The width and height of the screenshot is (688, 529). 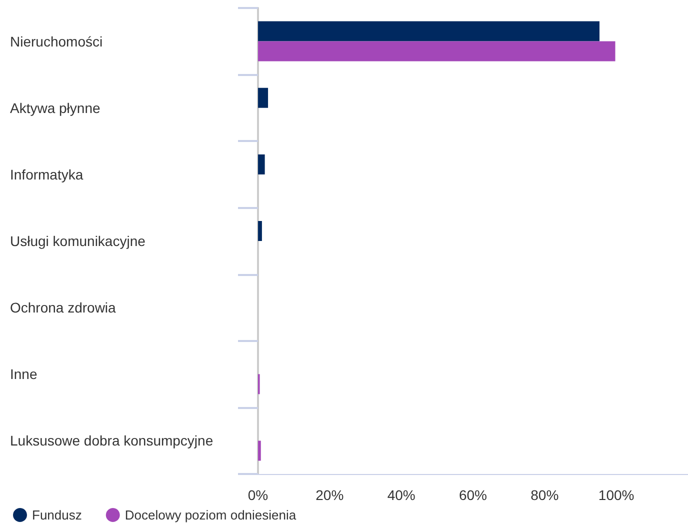 What do you see at coordinates (56, 41) in the screenshot?
I see `y-tick-label: Nieruchomości` at bounding box center [56, 41].